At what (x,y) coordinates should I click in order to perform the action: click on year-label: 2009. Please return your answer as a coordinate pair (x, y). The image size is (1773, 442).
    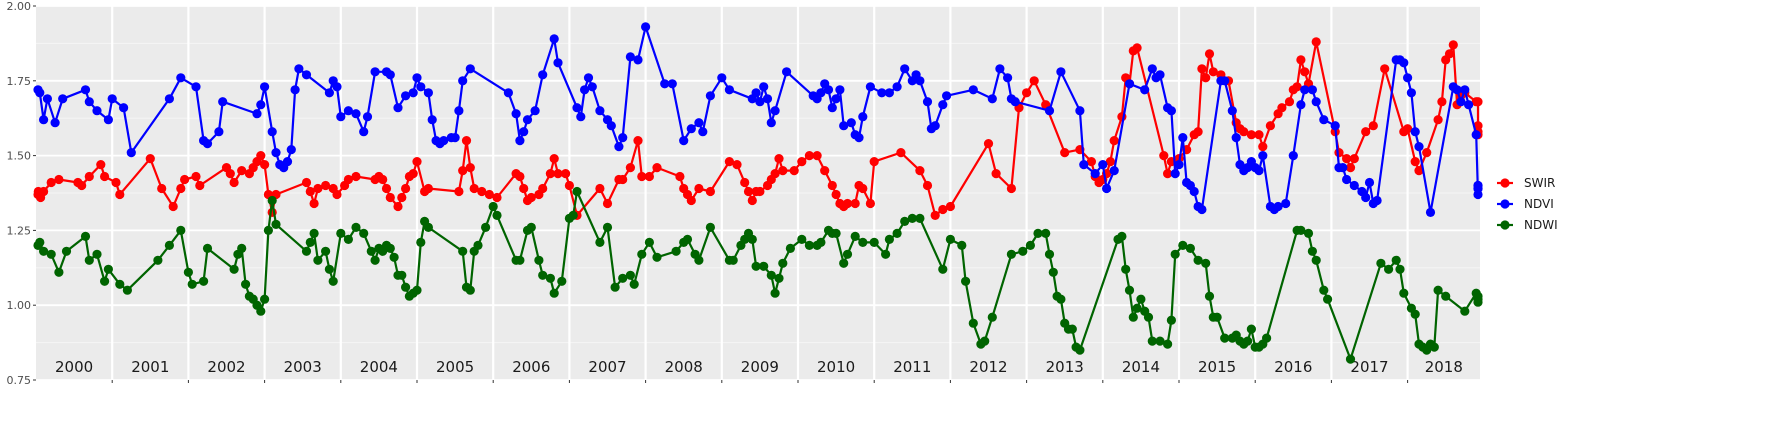
    Looking at the image, I should click on (760, 367).